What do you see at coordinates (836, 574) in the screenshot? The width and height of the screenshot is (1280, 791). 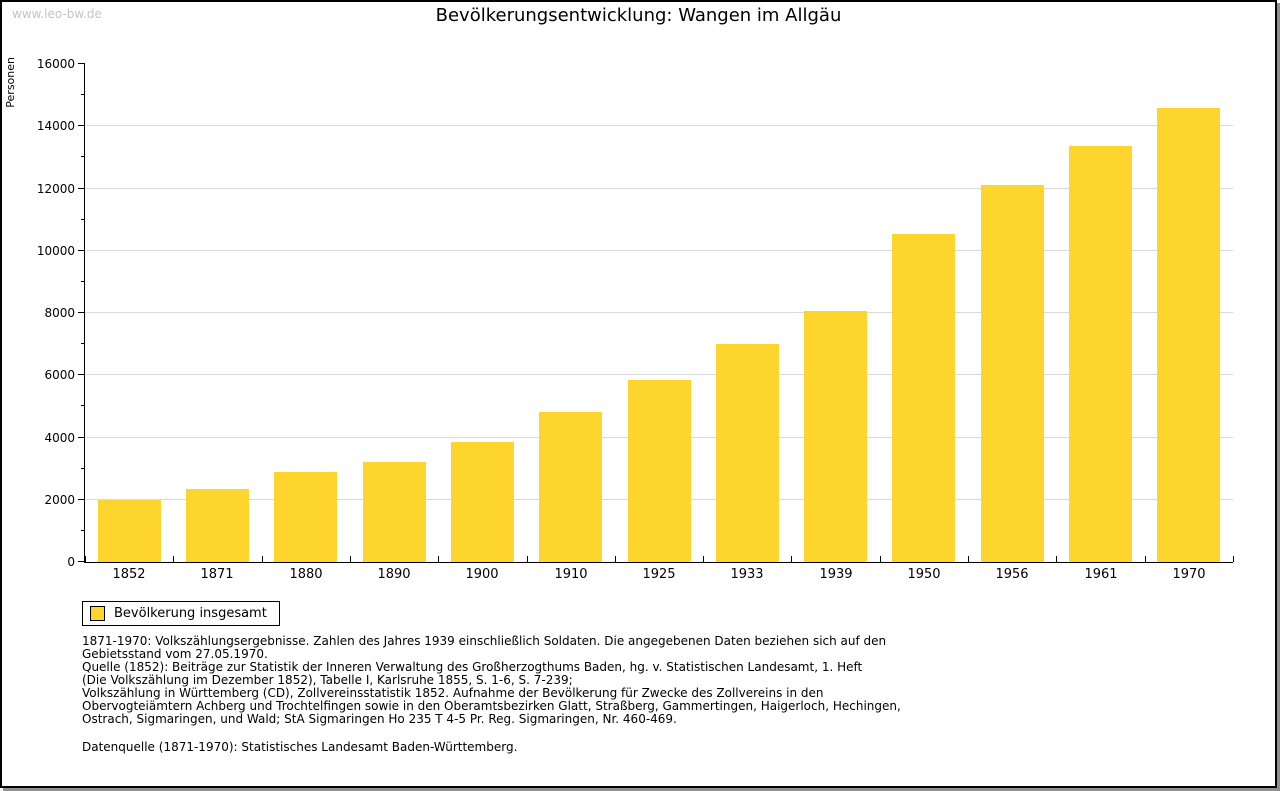 I see `x-axis-label: 1939` at bounding box center [836, 574].